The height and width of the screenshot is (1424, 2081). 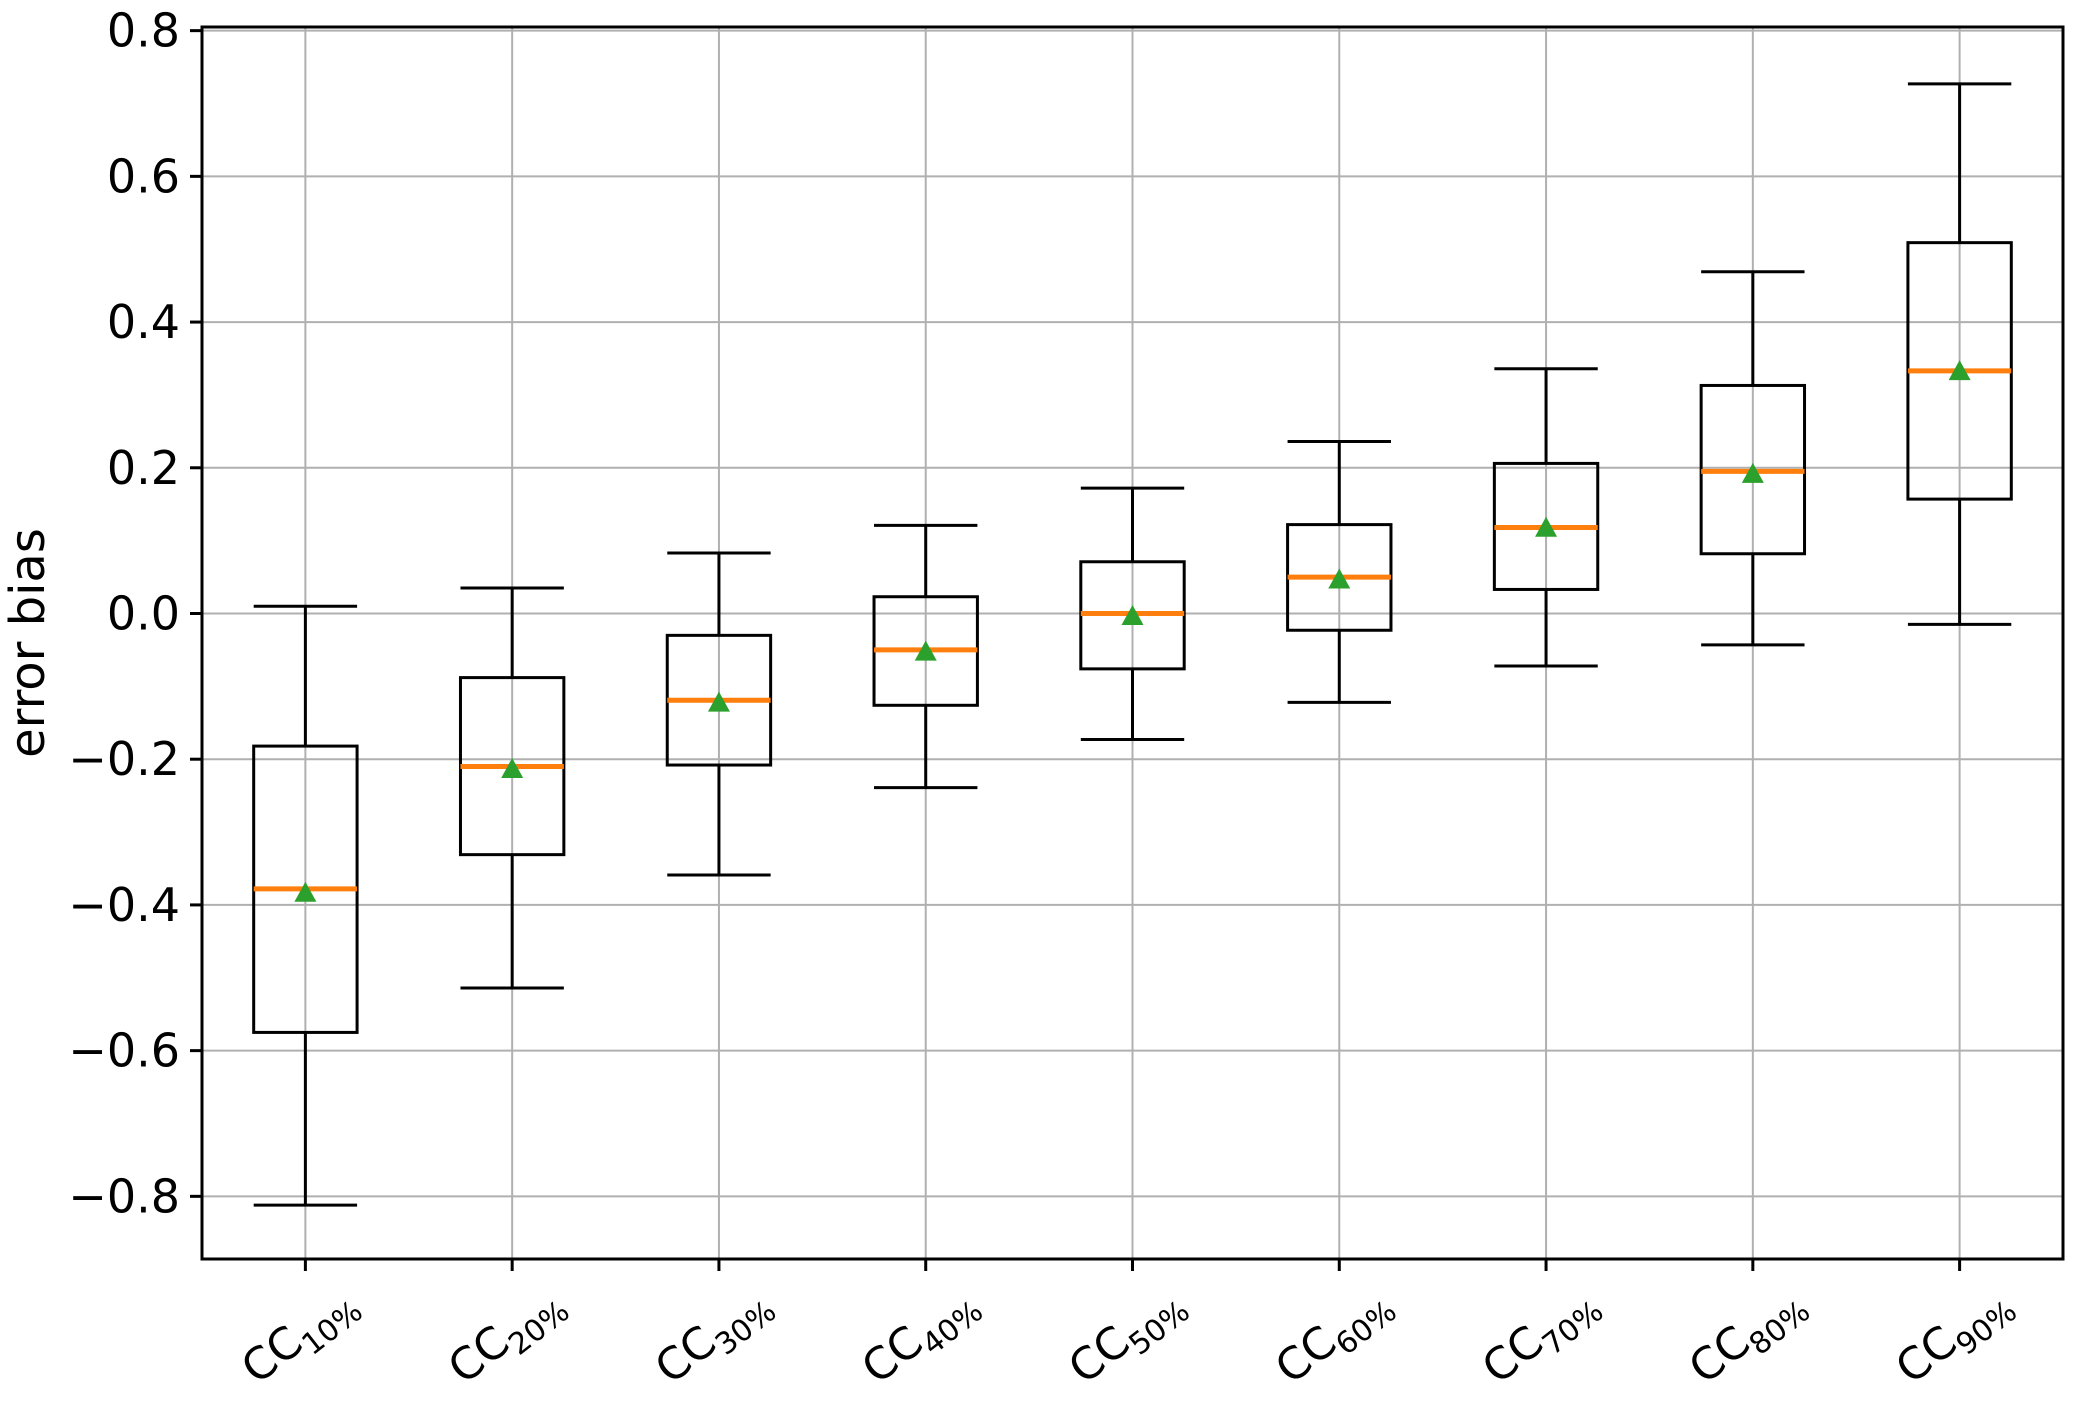 I want to click on x-tick-label: CC60%, so click(x=1334, y=1337).